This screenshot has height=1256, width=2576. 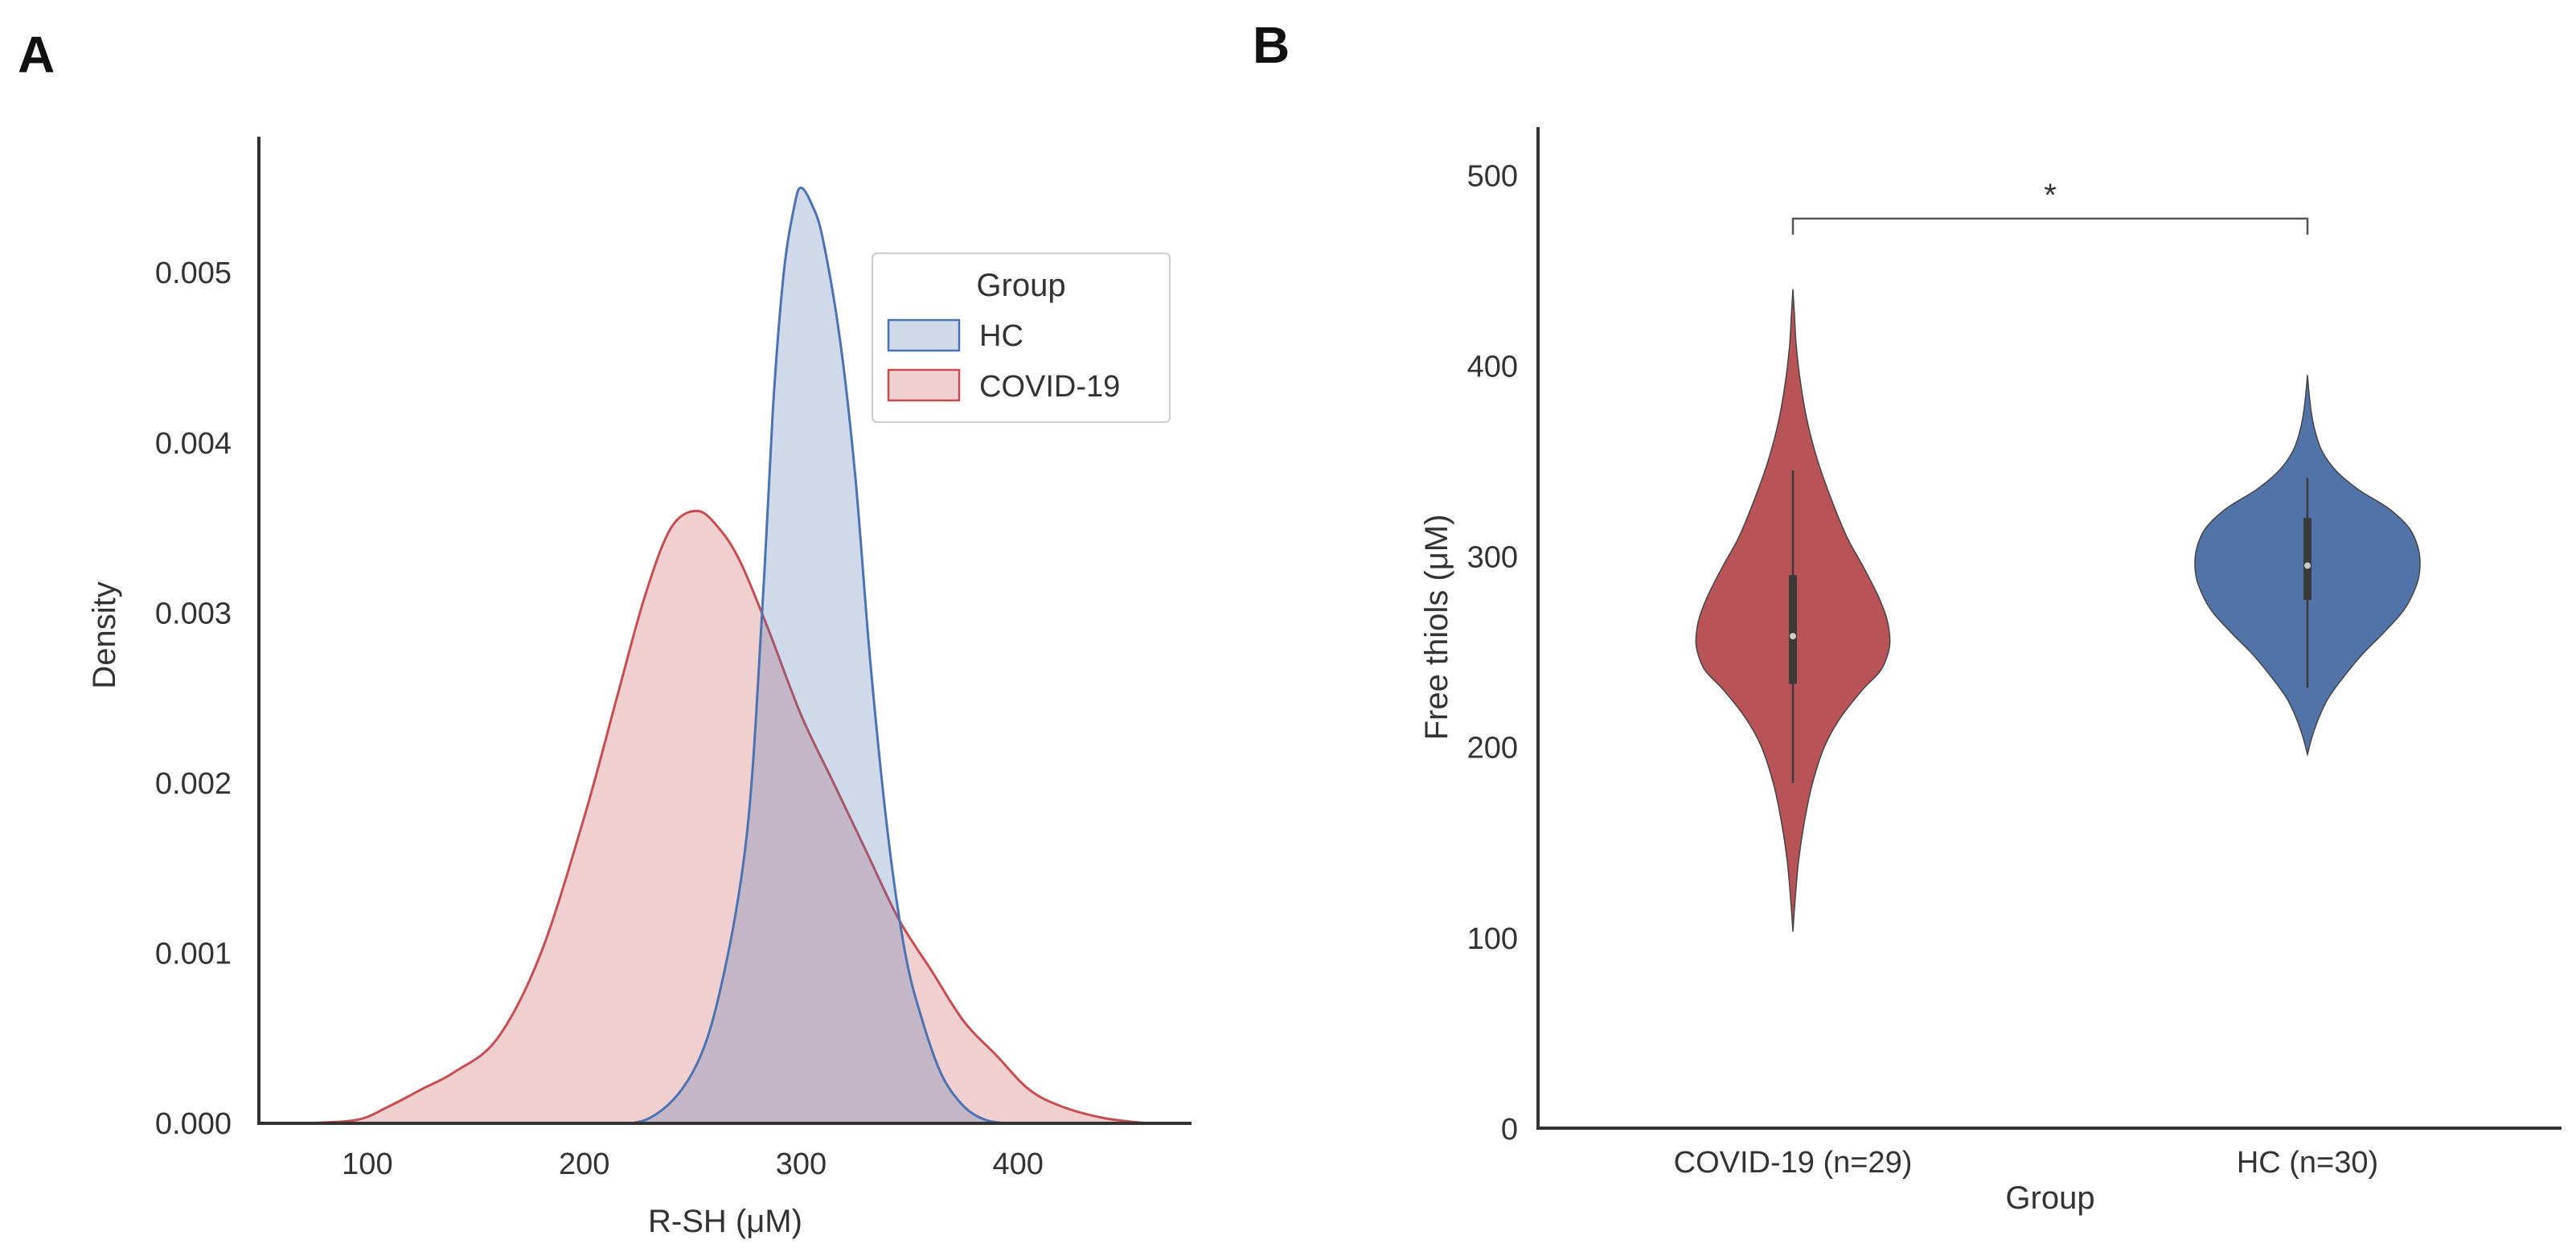 What do you see at coordinates (801, 1164) in the screenshot?
I see `x-tick-300: 300` at bounding box center [801, 1164].